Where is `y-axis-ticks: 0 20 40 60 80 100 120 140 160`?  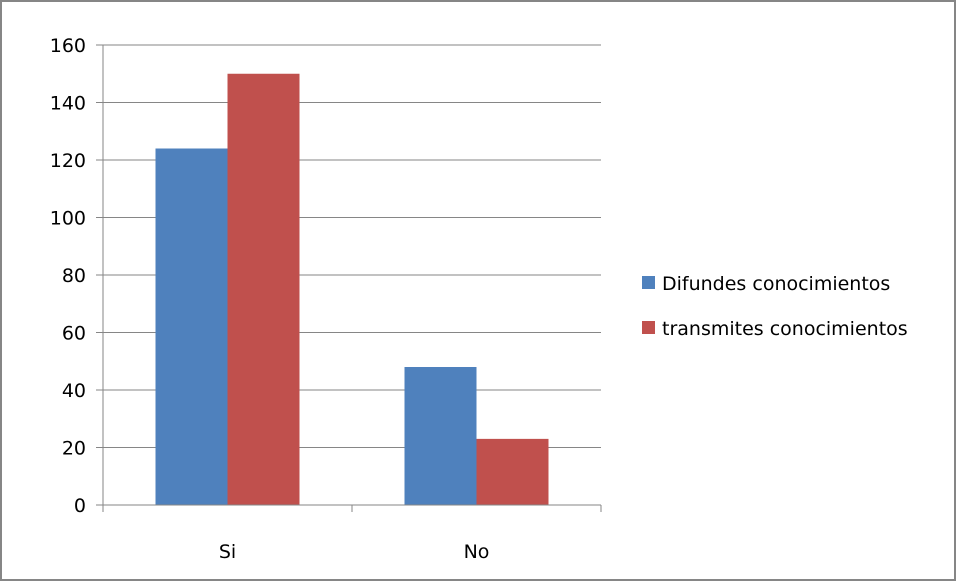 y-axis-ticks: 0 20 40 60 80 100 120 140 160 is located at coordinates (76, 276).